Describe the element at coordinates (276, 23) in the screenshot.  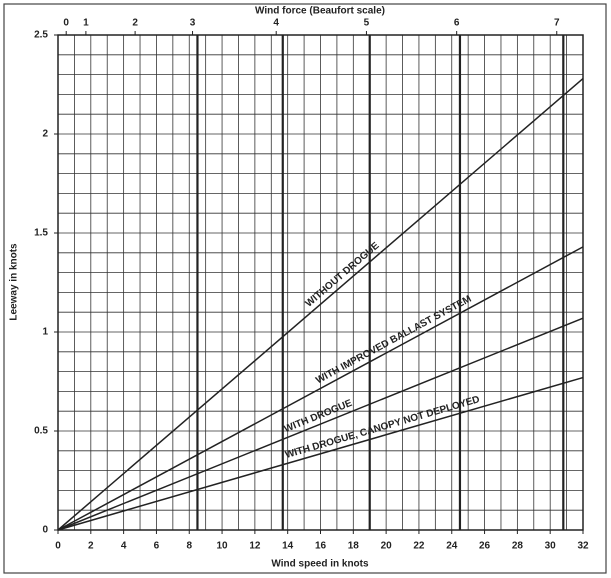
I see `x2-tick-label: 4` at that location.